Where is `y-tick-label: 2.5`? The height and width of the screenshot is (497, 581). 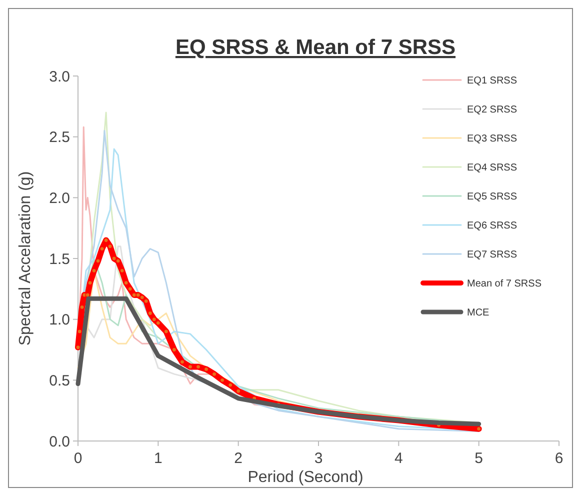
y-tick-label: 2.5 is located at coordinates (59, 137).